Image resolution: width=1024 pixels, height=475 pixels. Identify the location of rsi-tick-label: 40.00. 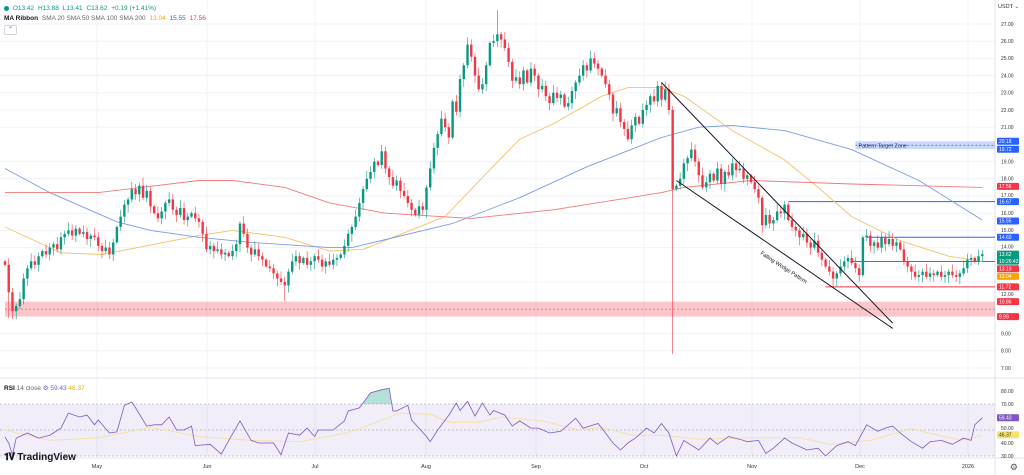
(1007, 444).